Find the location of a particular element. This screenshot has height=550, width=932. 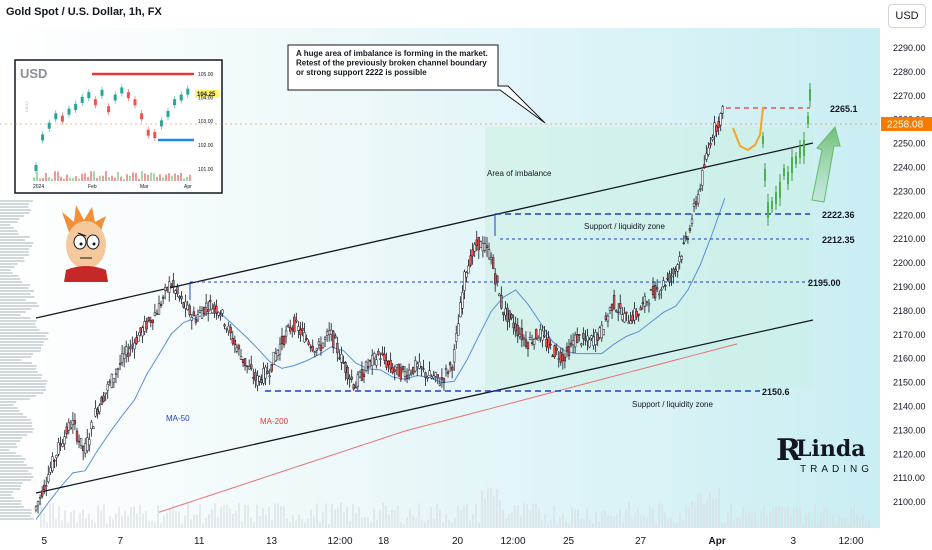

time-tick: 12:00 is located at coordinates (340, 541).